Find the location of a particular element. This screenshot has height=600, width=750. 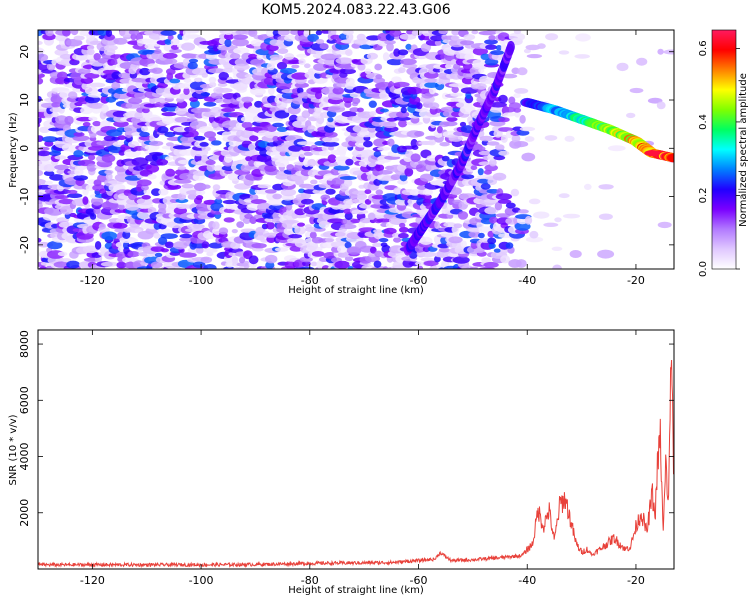

x-tick-label: -40 is located at coordinates (527, 580).